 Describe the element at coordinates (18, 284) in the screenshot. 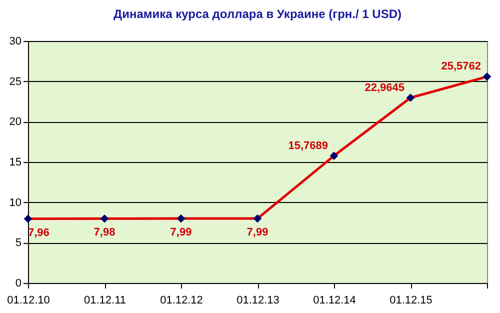

I see `y-tick-label: 0` at that location.